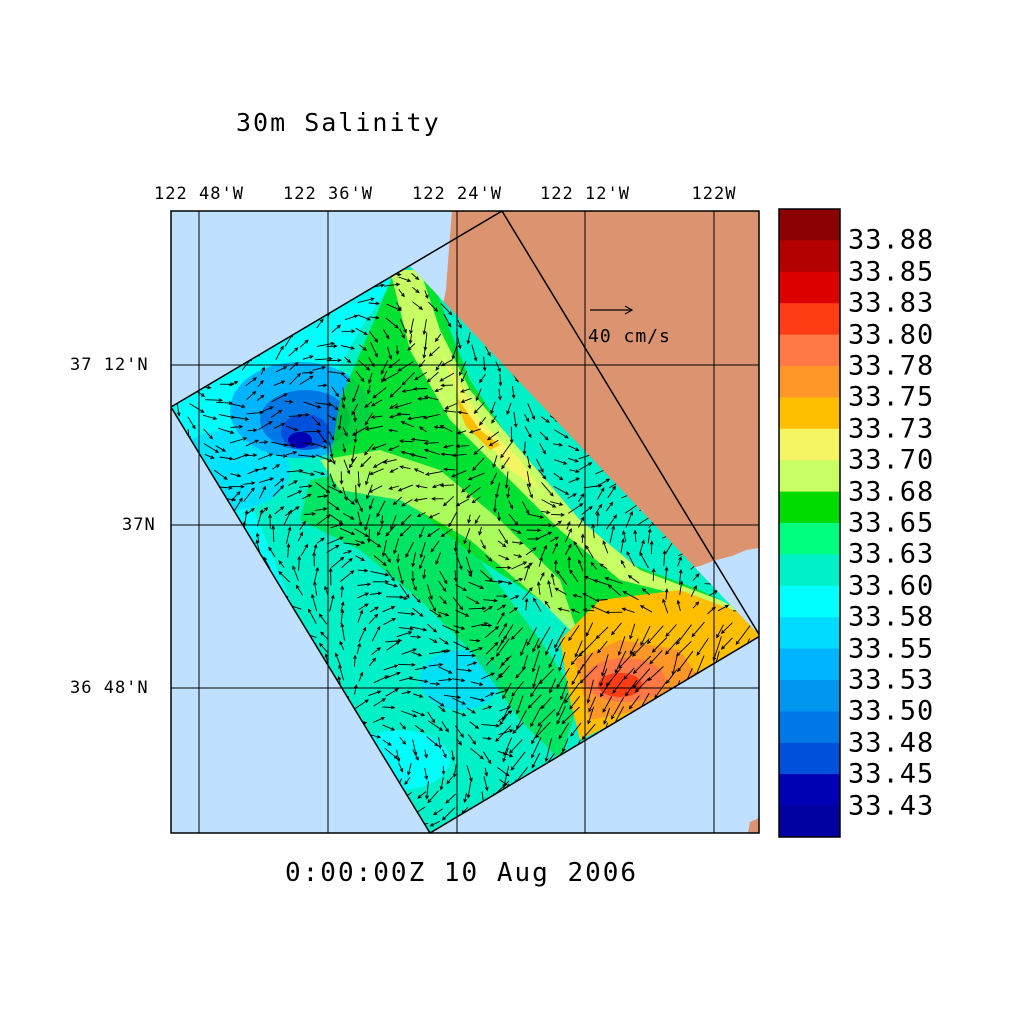  I want to click on colorbar-label: 33.83, so click(891, 303).